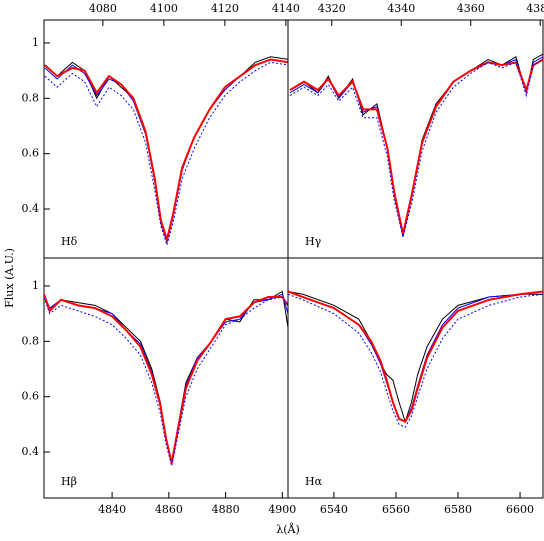 The image size is (544, 541). What do you see at coordinates (314, 481) in the screenshot?
I see `panel-label: Hα` at bounding box center [314, 481].